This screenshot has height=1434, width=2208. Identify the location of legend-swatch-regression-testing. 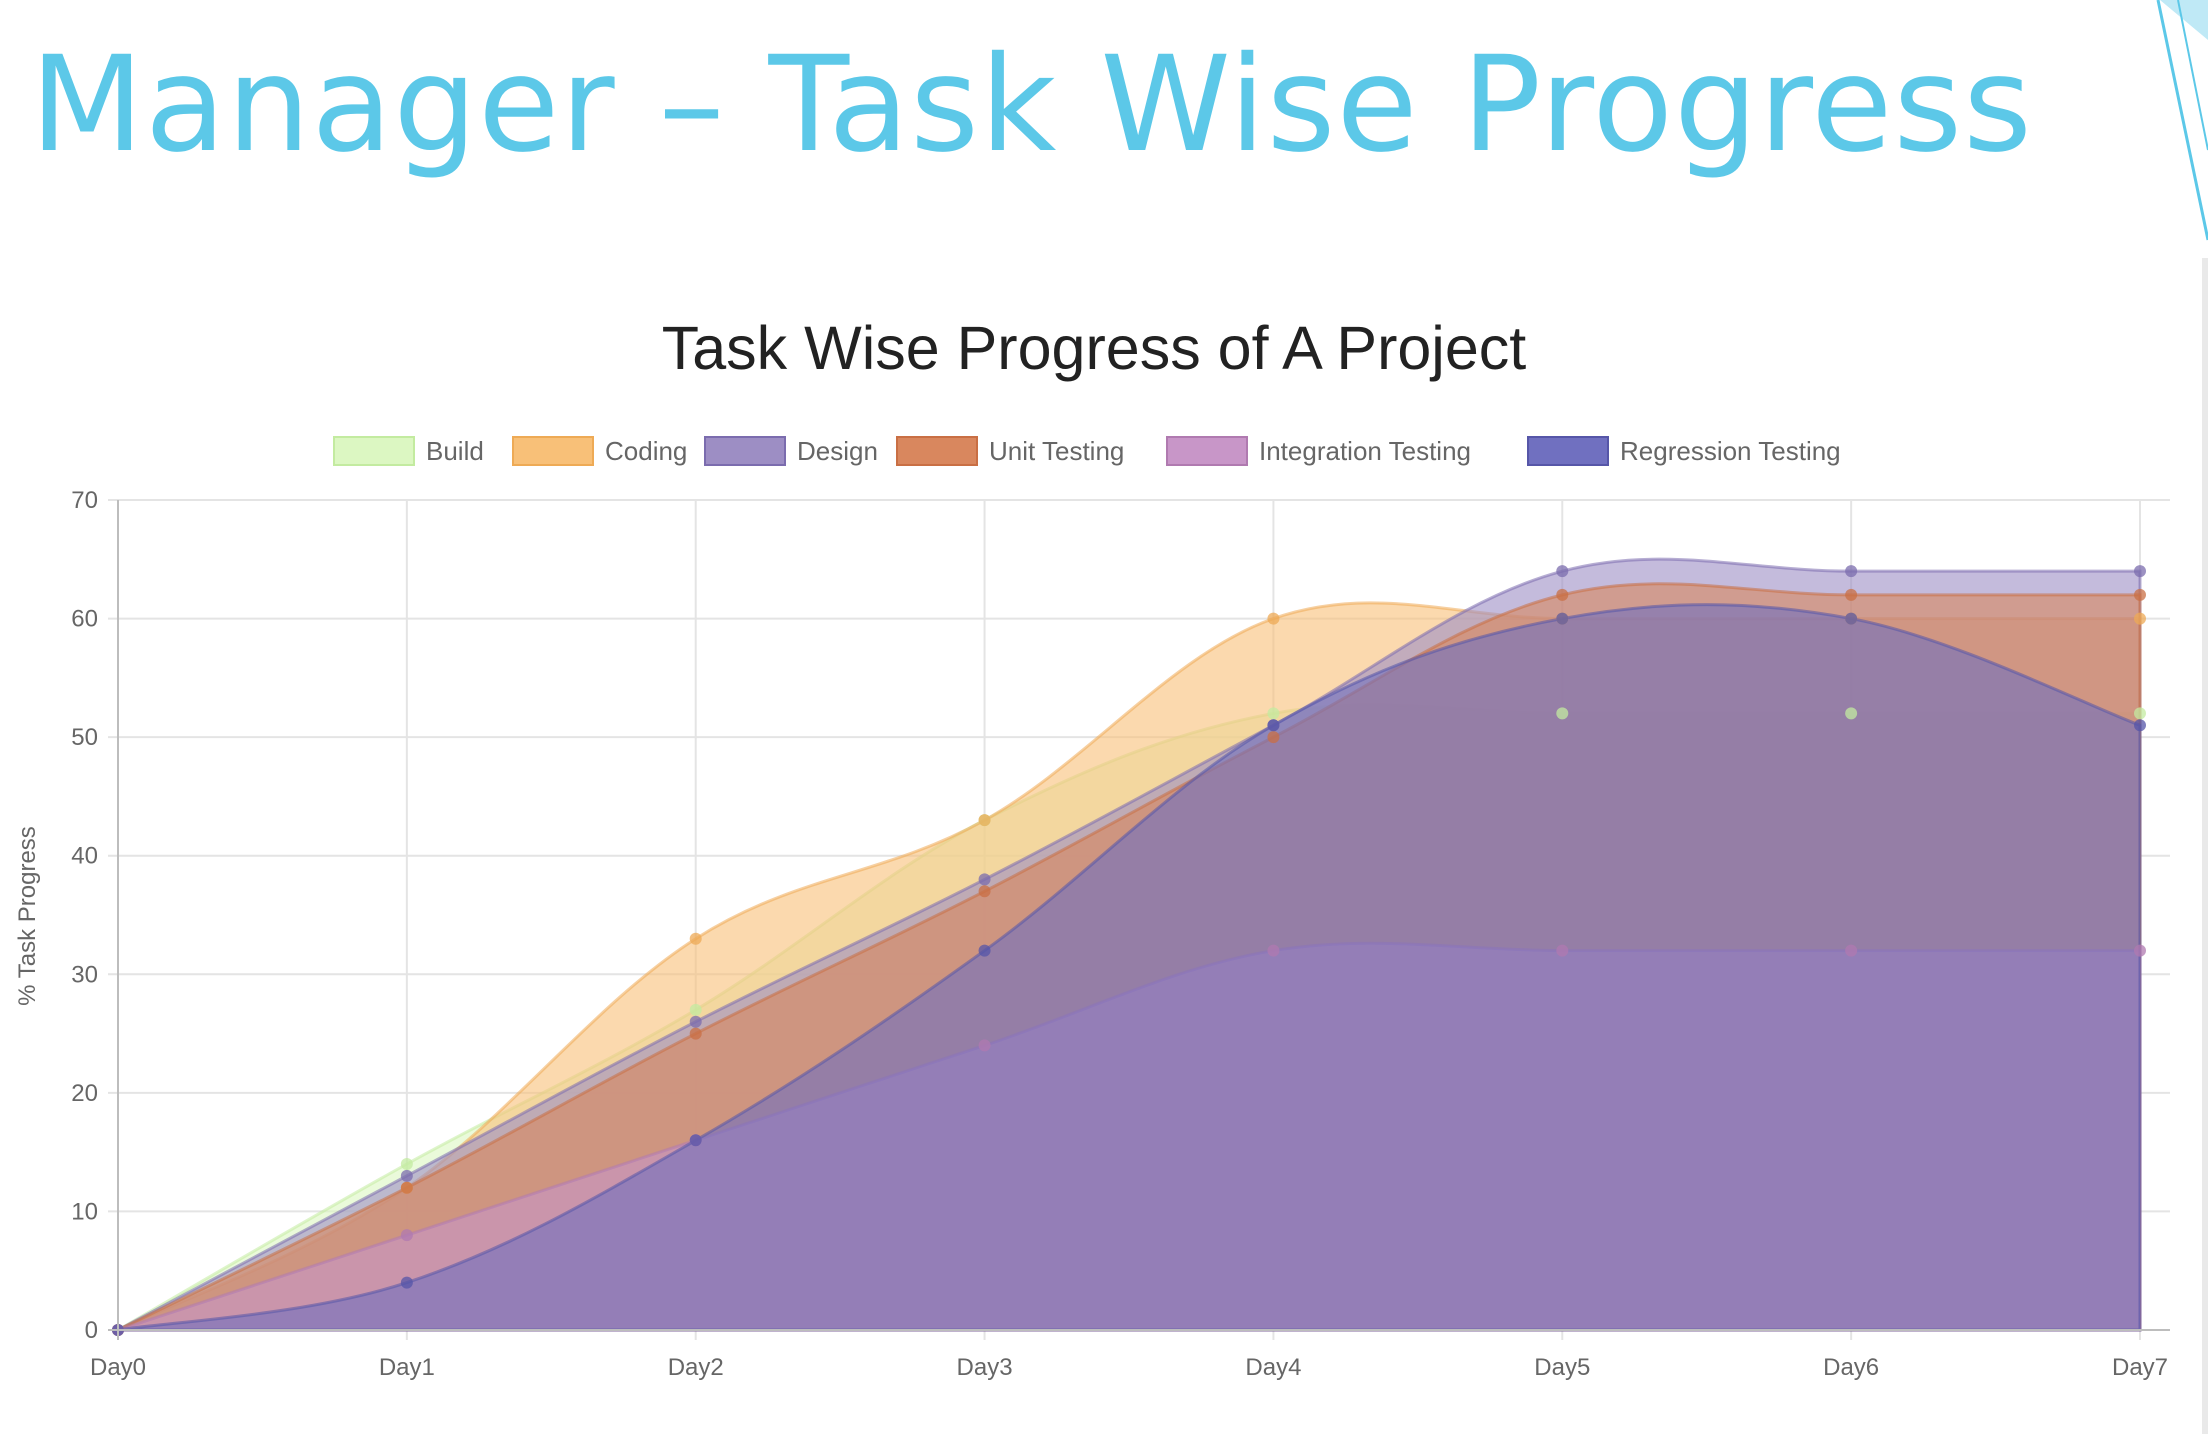
(1568, 451).